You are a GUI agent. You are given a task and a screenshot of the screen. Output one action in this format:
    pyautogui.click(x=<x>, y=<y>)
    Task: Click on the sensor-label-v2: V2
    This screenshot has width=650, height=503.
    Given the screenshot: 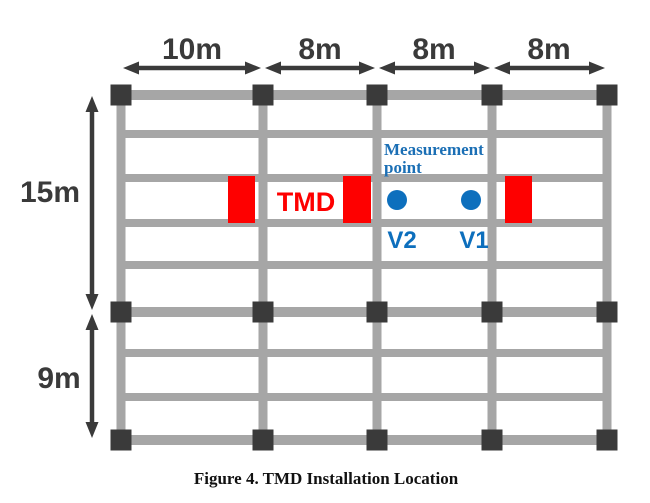 What is the action you would take?
    pyautogui.click(x=401, y=240)
    